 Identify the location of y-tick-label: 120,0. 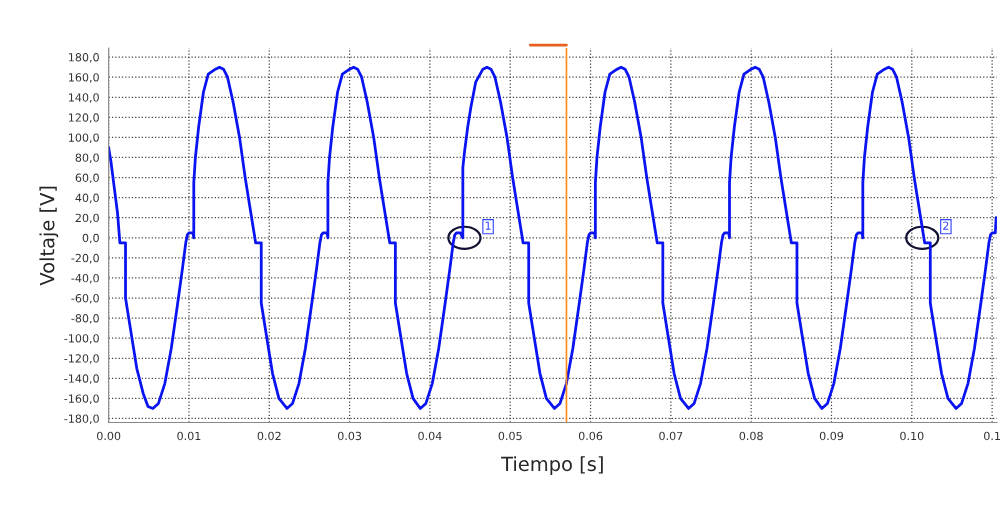
(84, 118).